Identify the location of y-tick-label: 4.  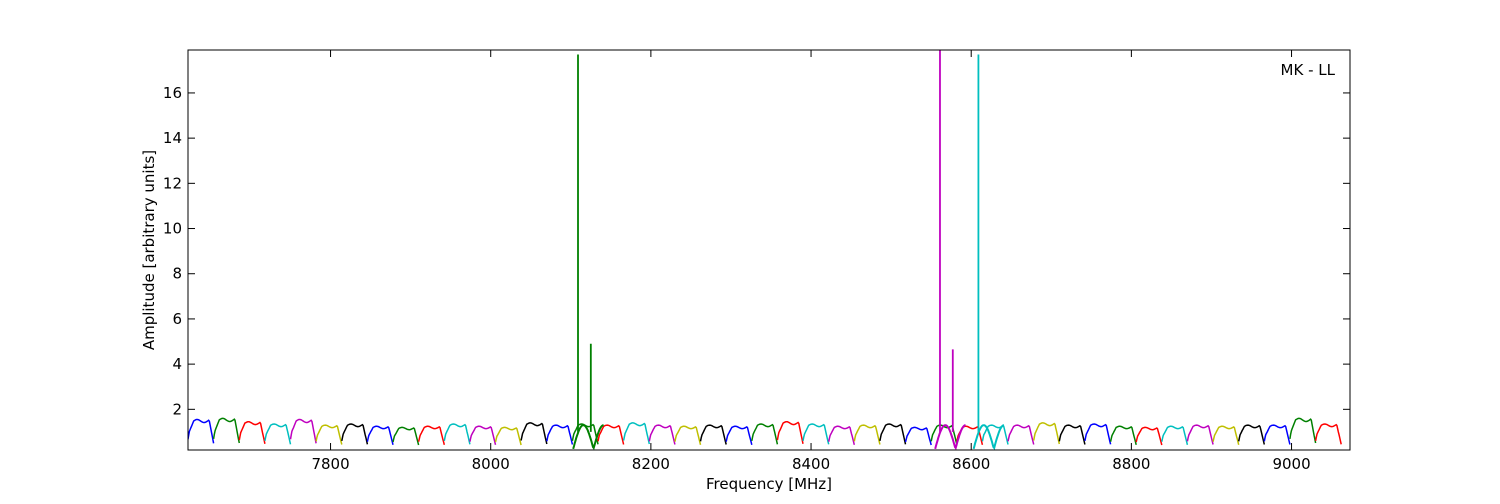
(177, 364).